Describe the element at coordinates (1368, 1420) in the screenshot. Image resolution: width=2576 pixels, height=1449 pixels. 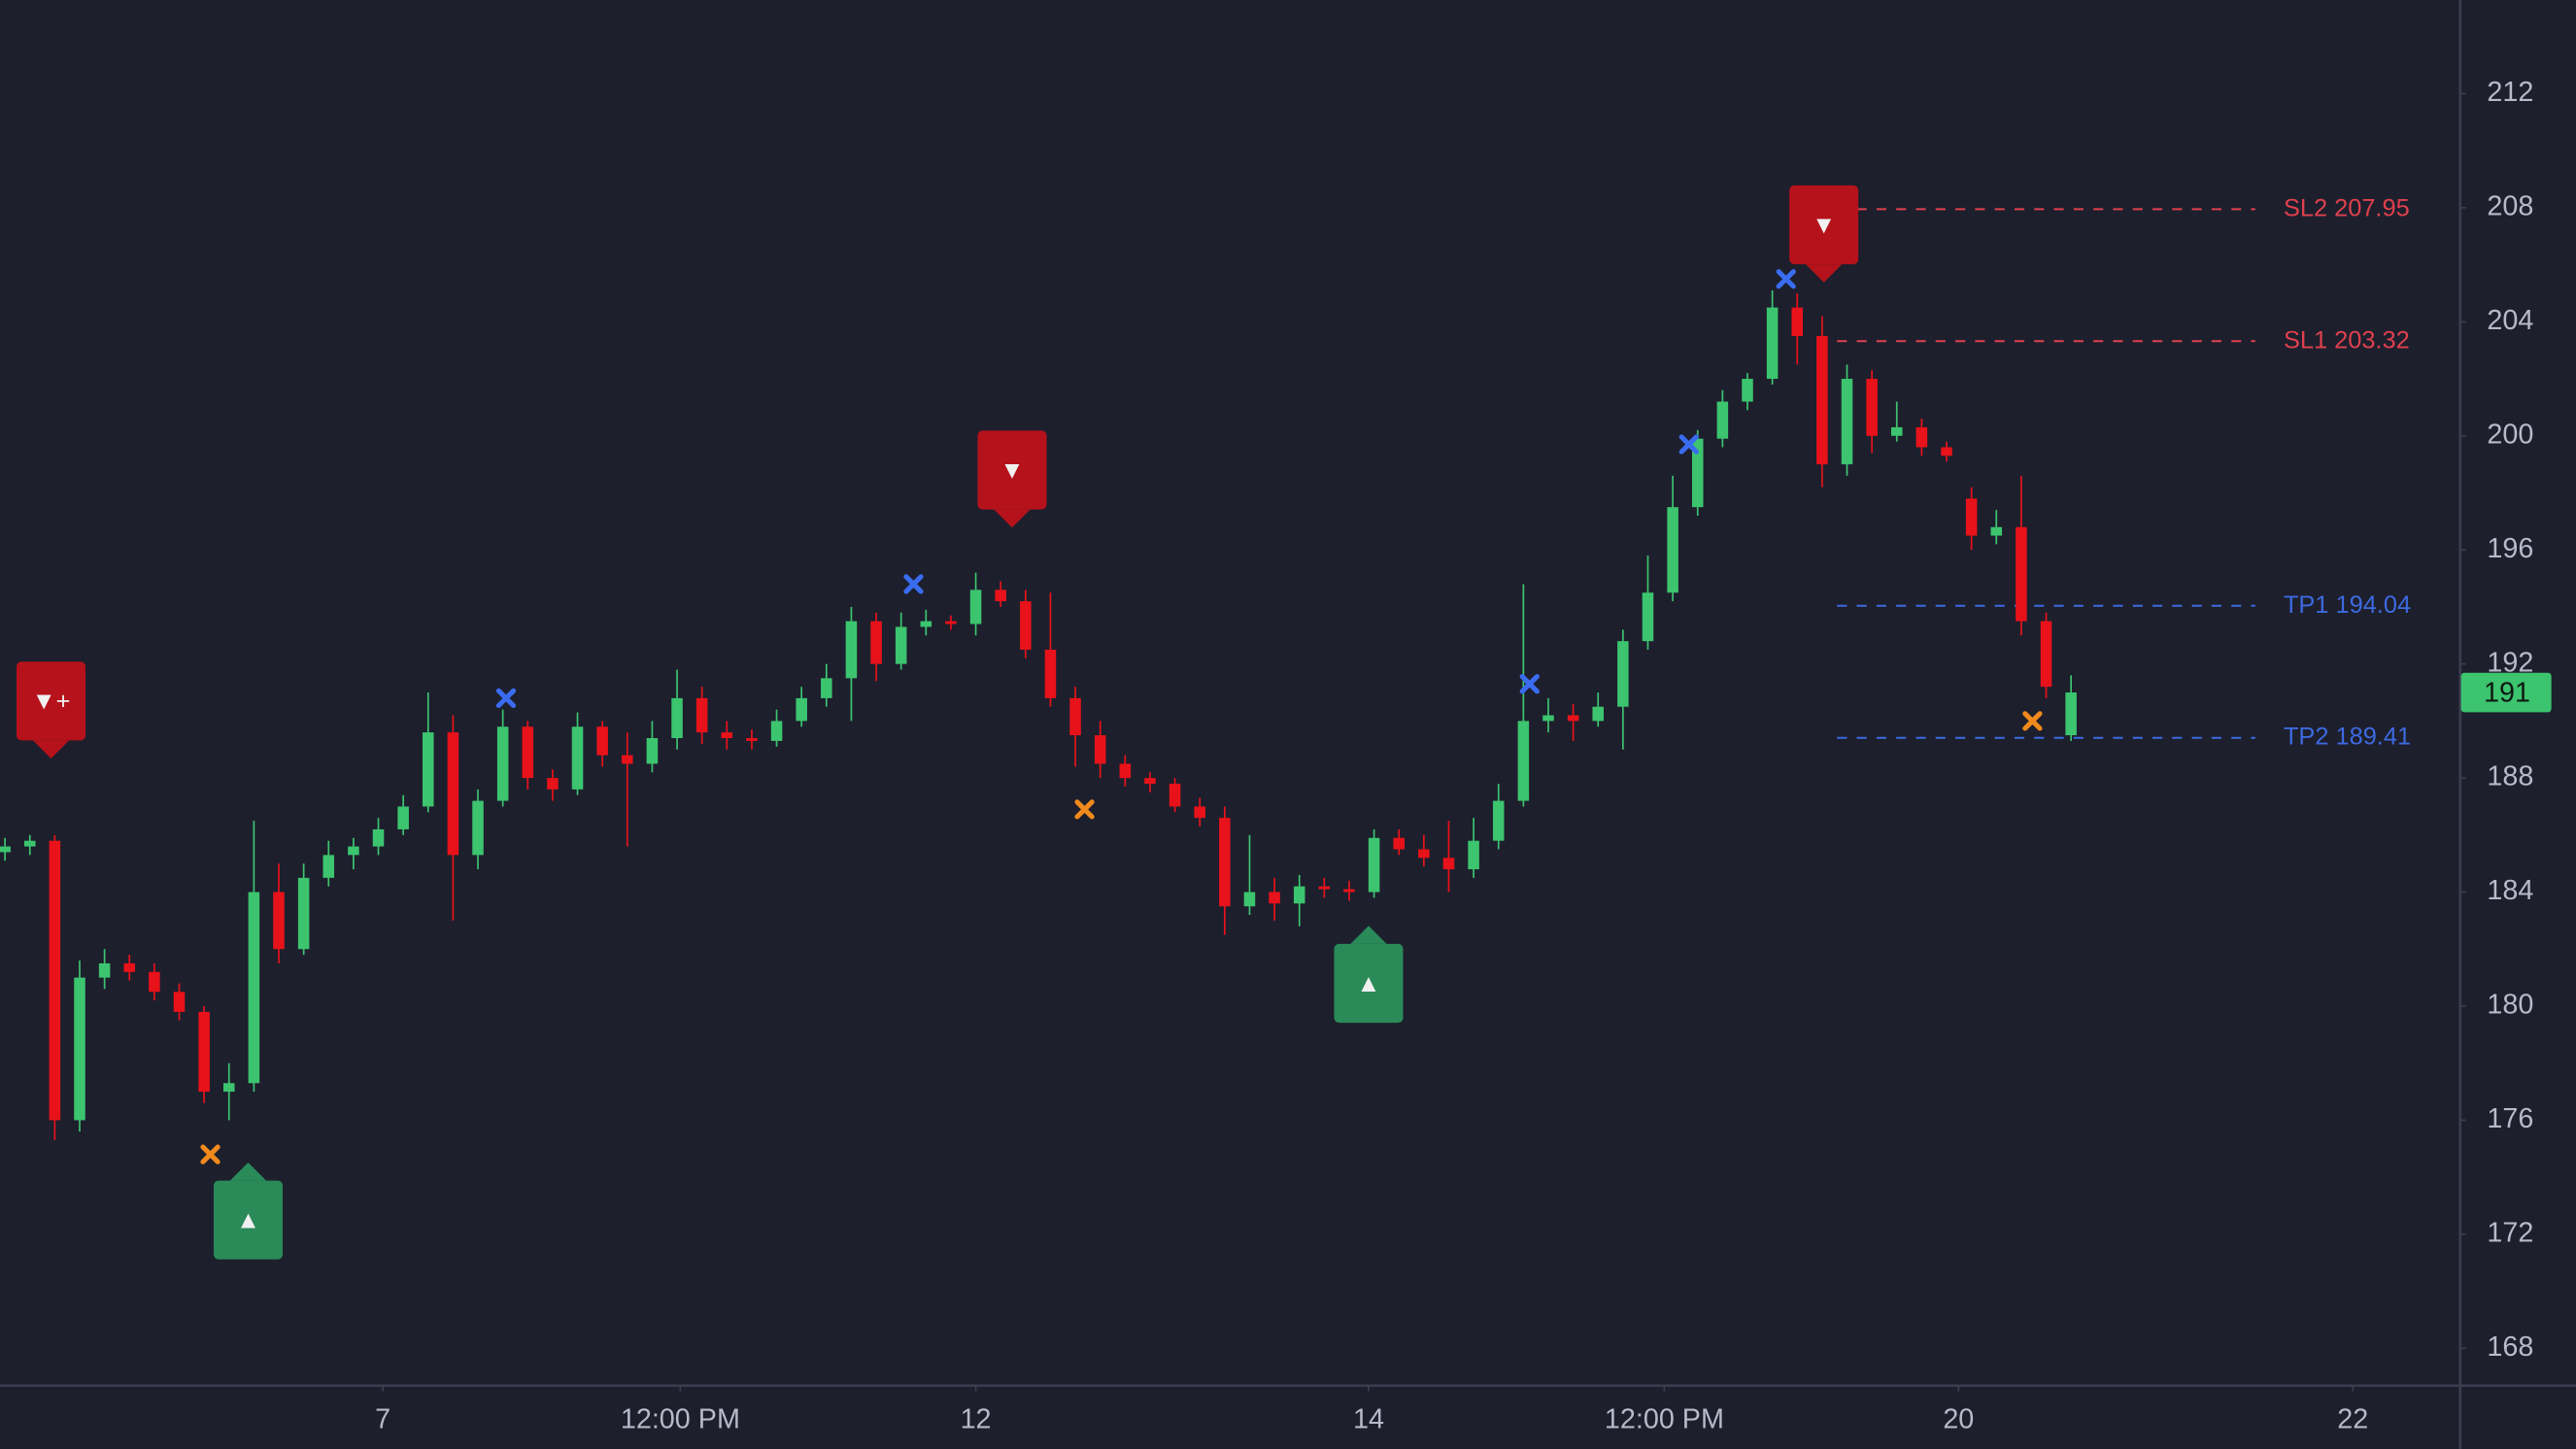
I see `x-tick-label: 14` at that location.